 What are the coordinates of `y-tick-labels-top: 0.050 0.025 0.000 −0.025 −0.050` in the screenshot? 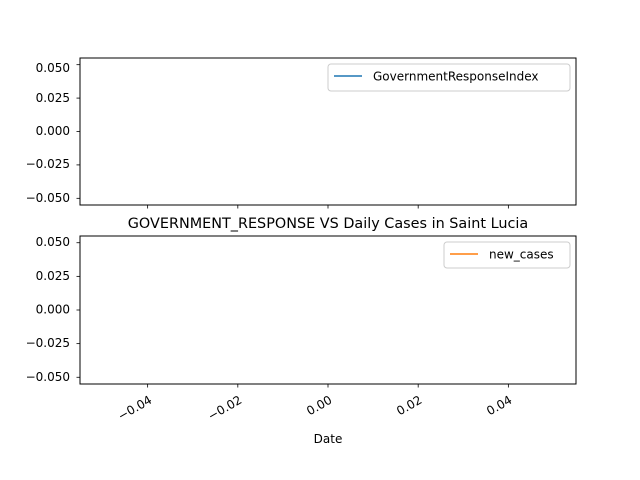 It's located at (48, 133).